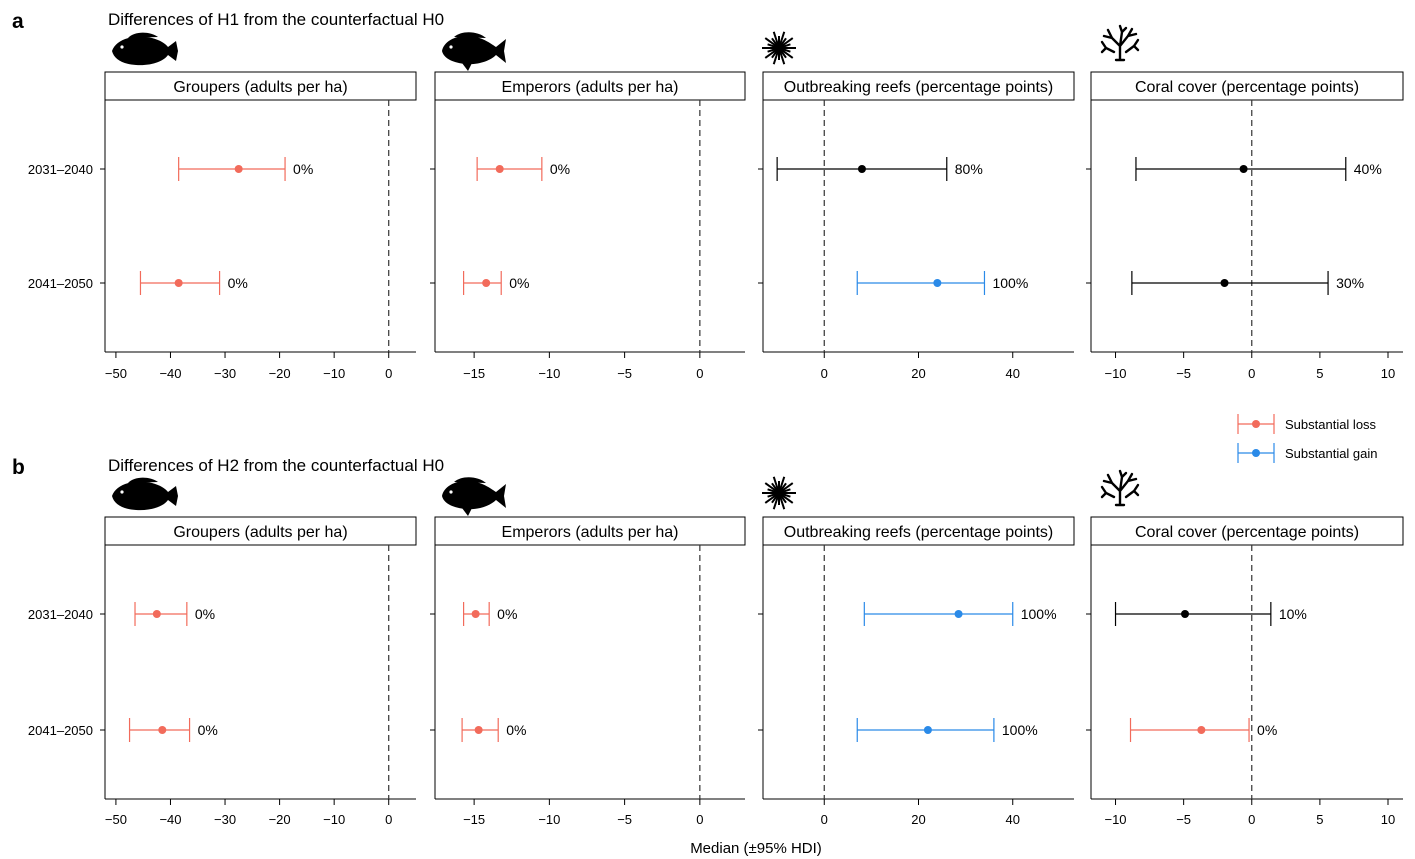 This screenshot has width=1415, height=859. I want to click on legend-item-loss: Substantial loss, so click(1307, 424).